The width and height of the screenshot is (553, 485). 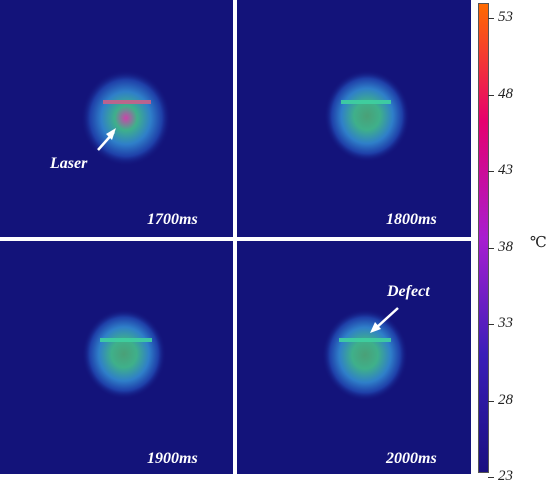 What do you see at coordinates (411, 458) in the screenshot?
I see `time-label-4: 2000ms` at bounding box center [411, 458].